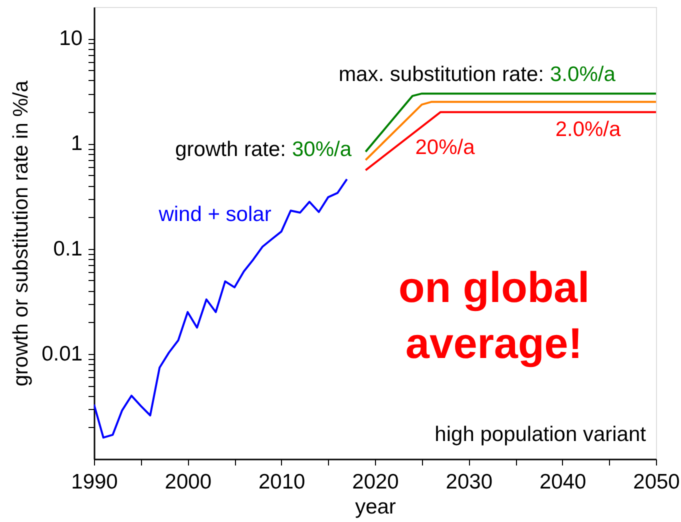  What do you see at coordinates (282, 482) in the screenshot?
I see `x-tick-label: 2010` at bounding box center [282, 482].